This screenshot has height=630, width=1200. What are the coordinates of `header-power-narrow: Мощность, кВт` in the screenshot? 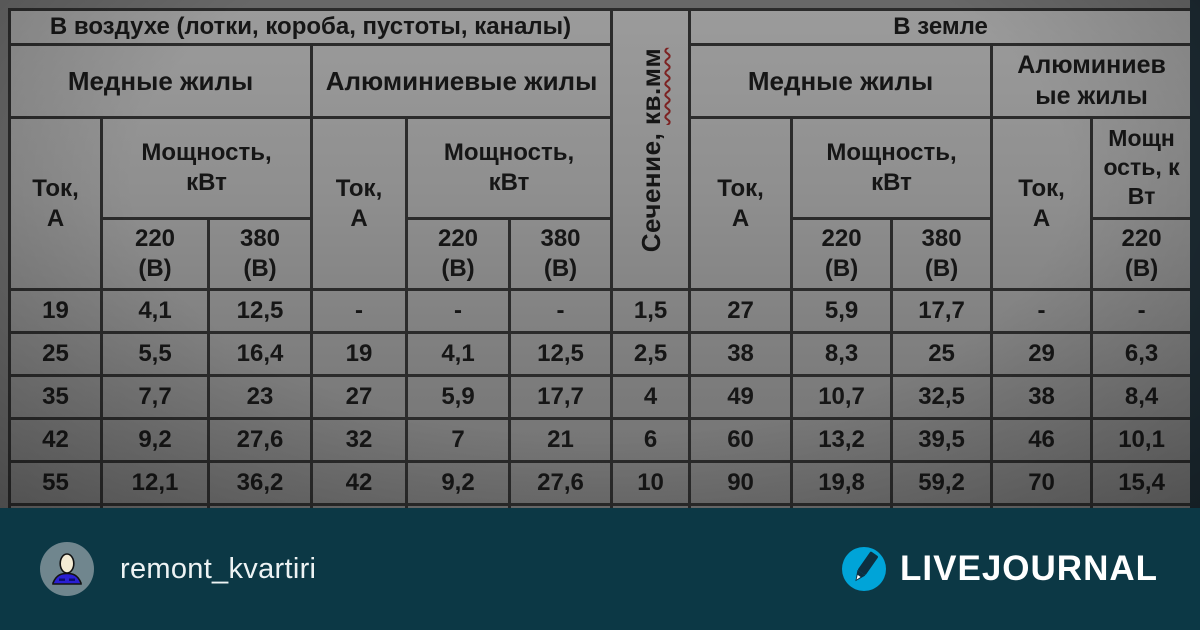 It's located at (1142, 168).